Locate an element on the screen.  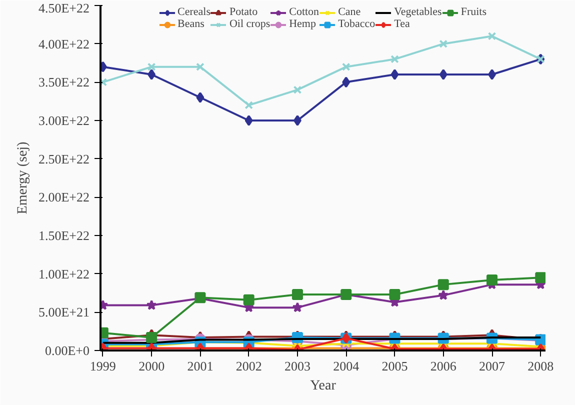
y-tick-label: 2.50E+22 is located at coordinates (64, 158).